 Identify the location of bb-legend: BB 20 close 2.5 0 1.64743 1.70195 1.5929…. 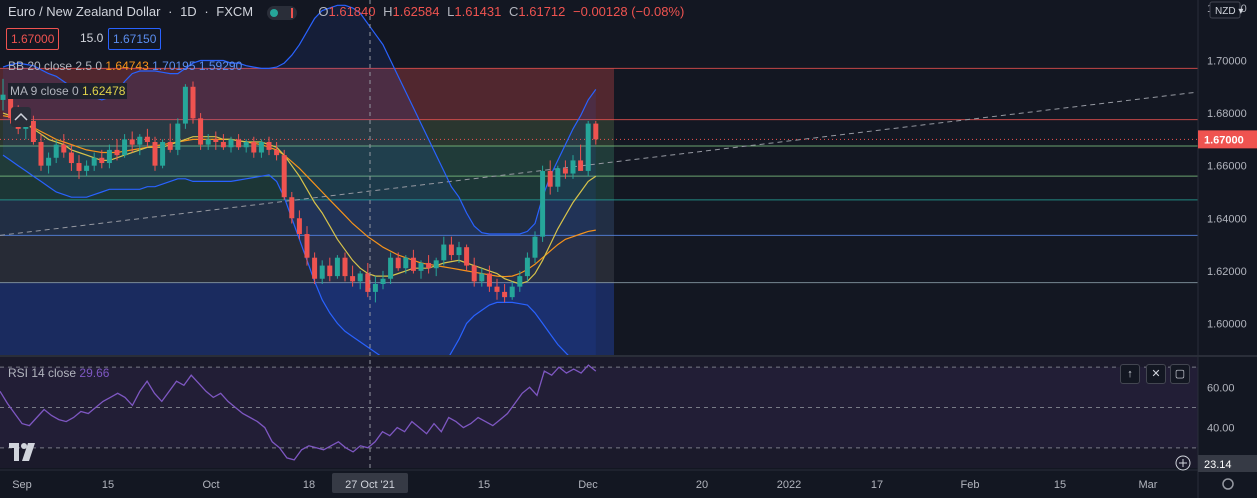
(125, 66).